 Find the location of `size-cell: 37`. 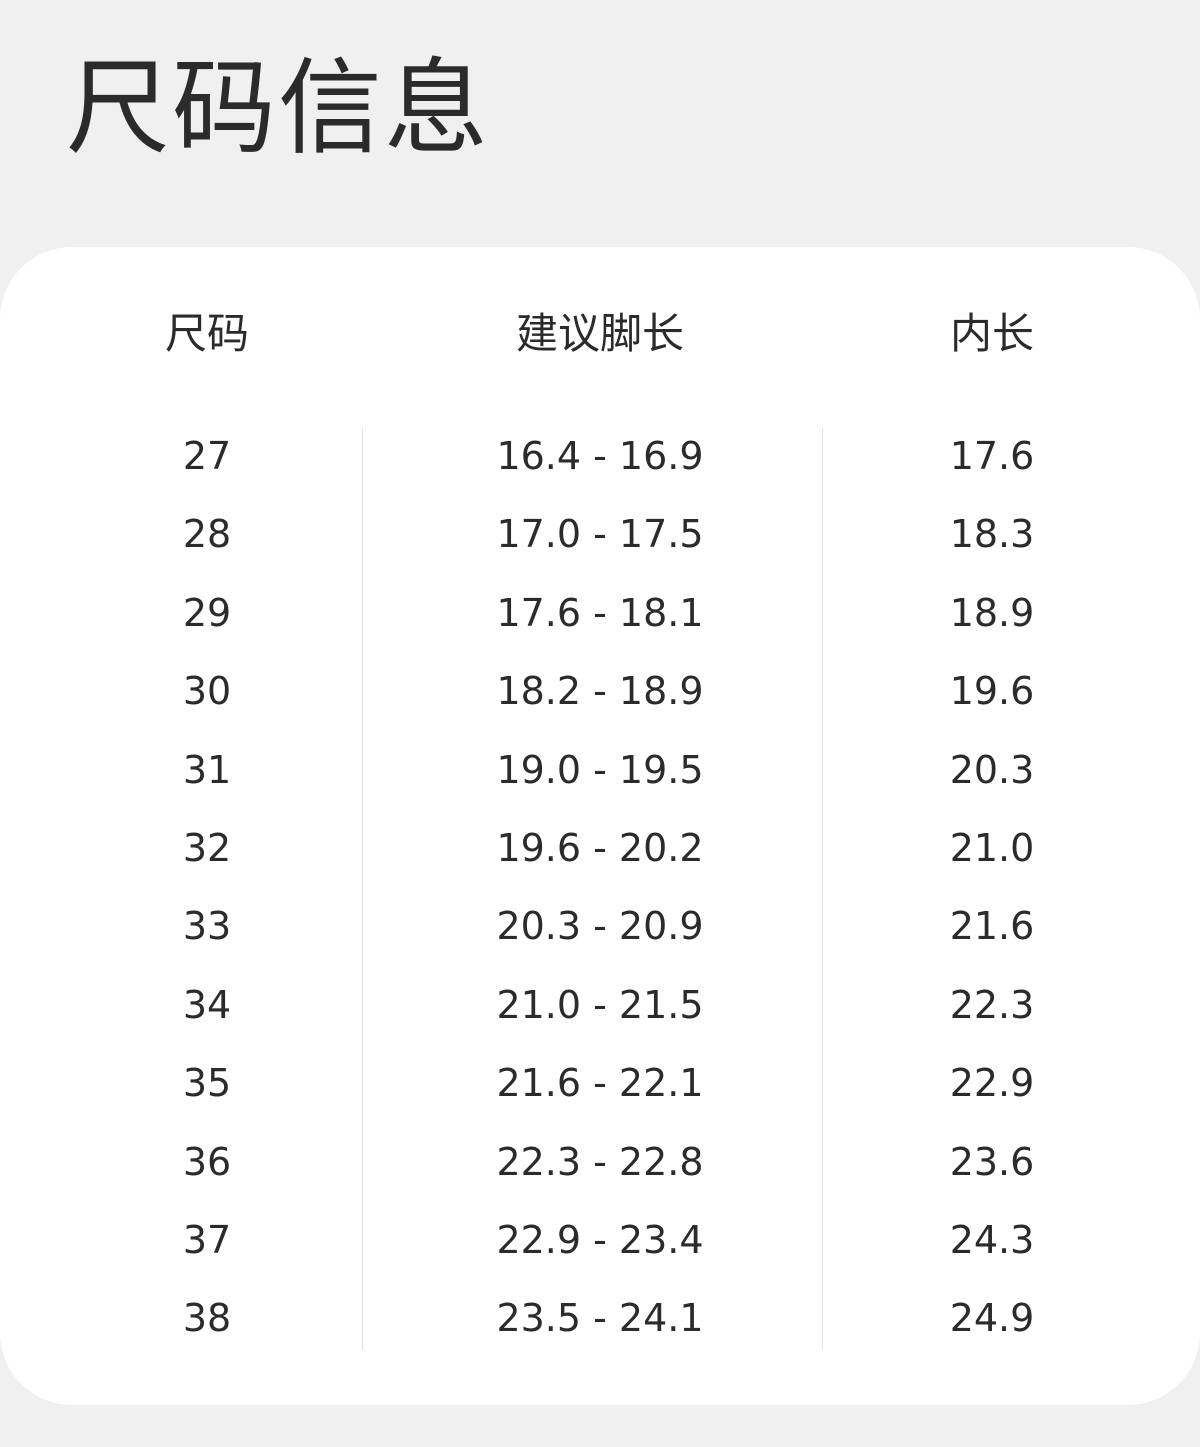

size-cell: 37 is located at coordinates (207, 1239).